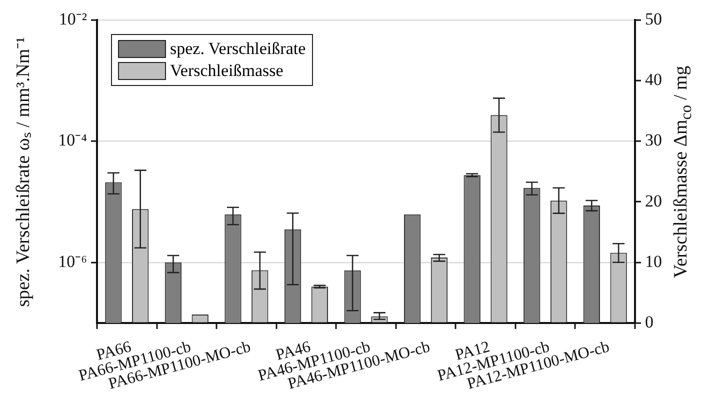 The width and height of the screenshot is (706, 414). What do you see at coordinates (238, 49) in the screenshot?
I see `legend-label: spez. Verschleißrate` at bounding box center [238, 49].